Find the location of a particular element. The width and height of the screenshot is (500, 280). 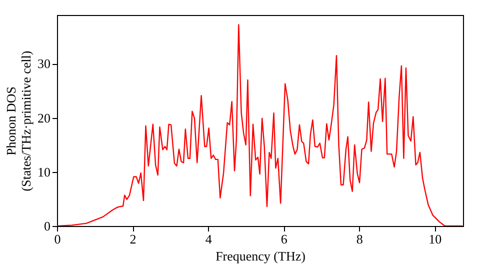

x-tick-label: 0 is located at coordinates (57, 239).